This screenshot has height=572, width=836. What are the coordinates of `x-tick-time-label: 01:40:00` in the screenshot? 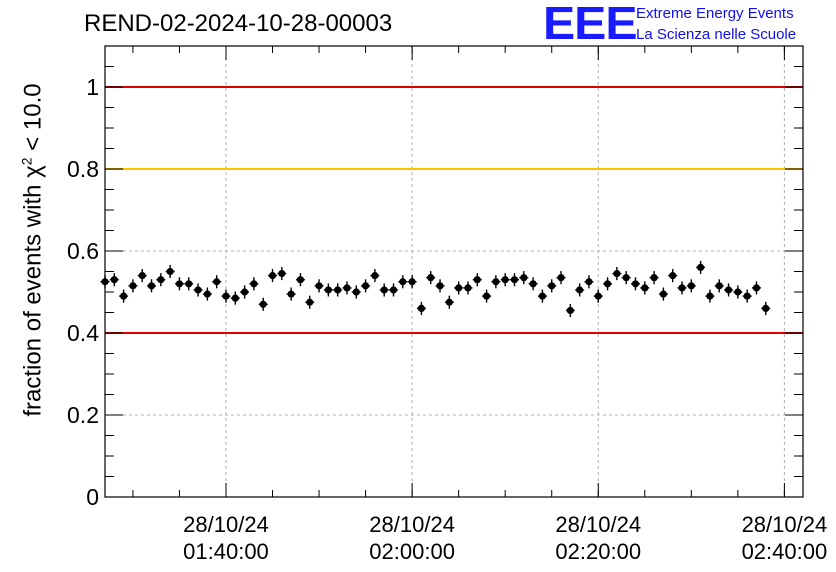 It's located at (226, 551).